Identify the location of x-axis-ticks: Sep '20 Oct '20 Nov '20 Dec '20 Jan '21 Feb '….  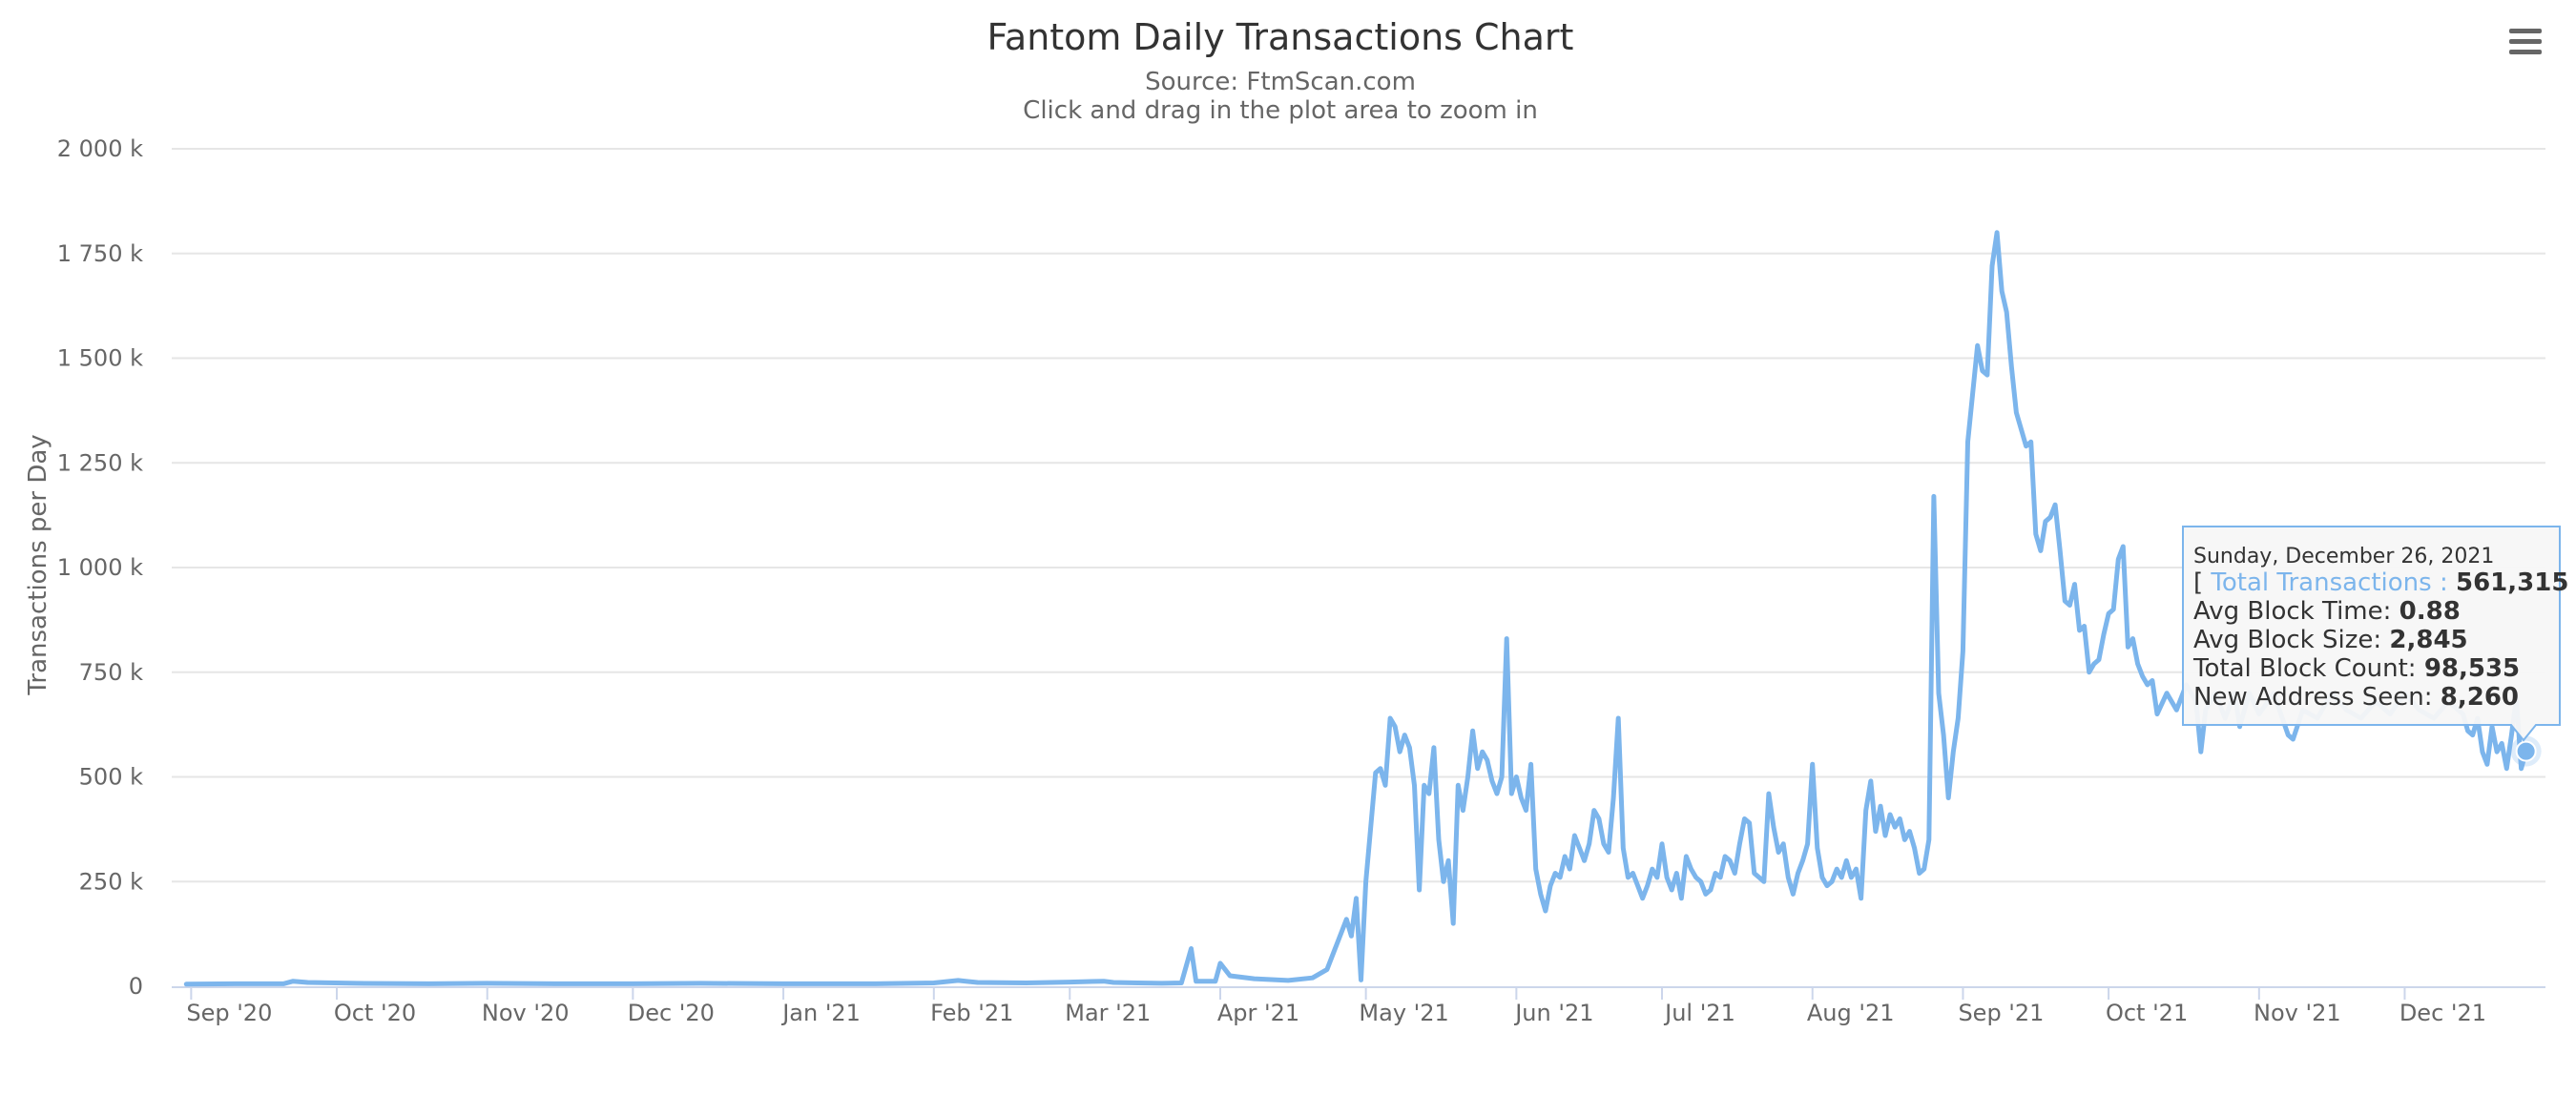
(1336, 1006).